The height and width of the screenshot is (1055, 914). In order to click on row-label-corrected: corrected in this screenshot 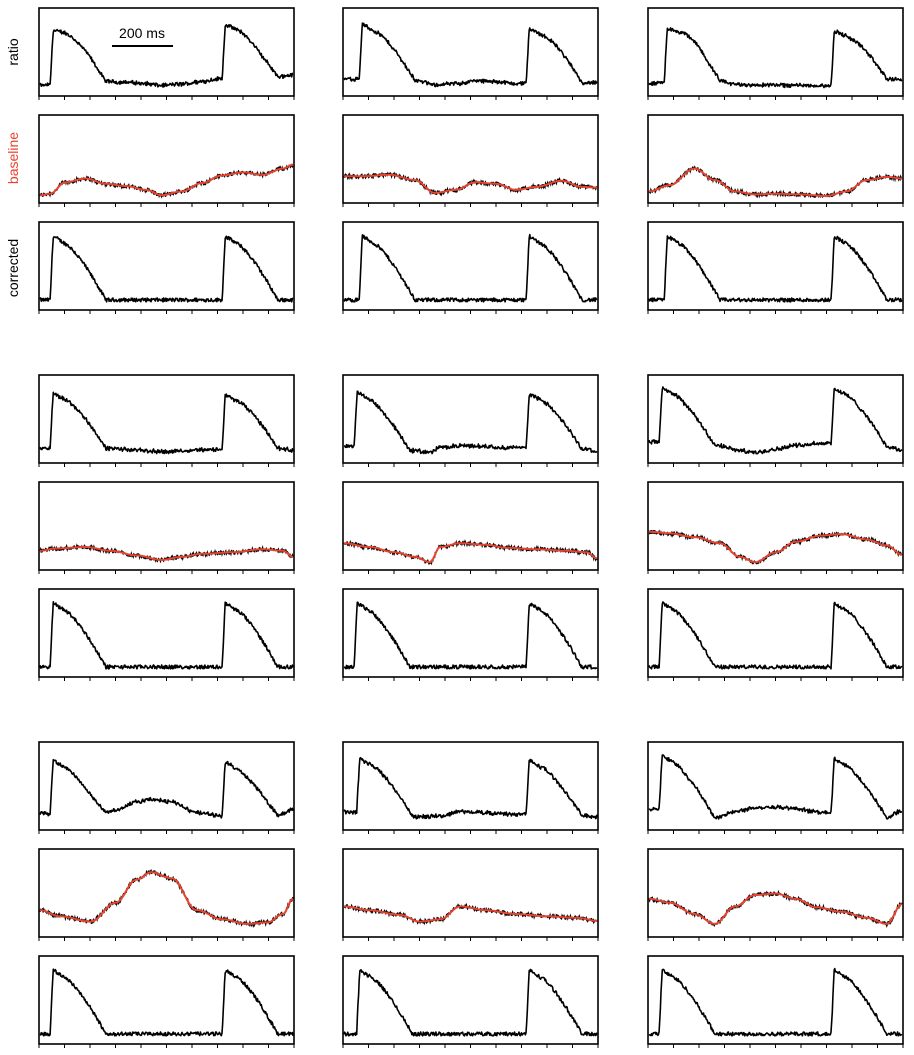, I will do `click(13, 268)`.